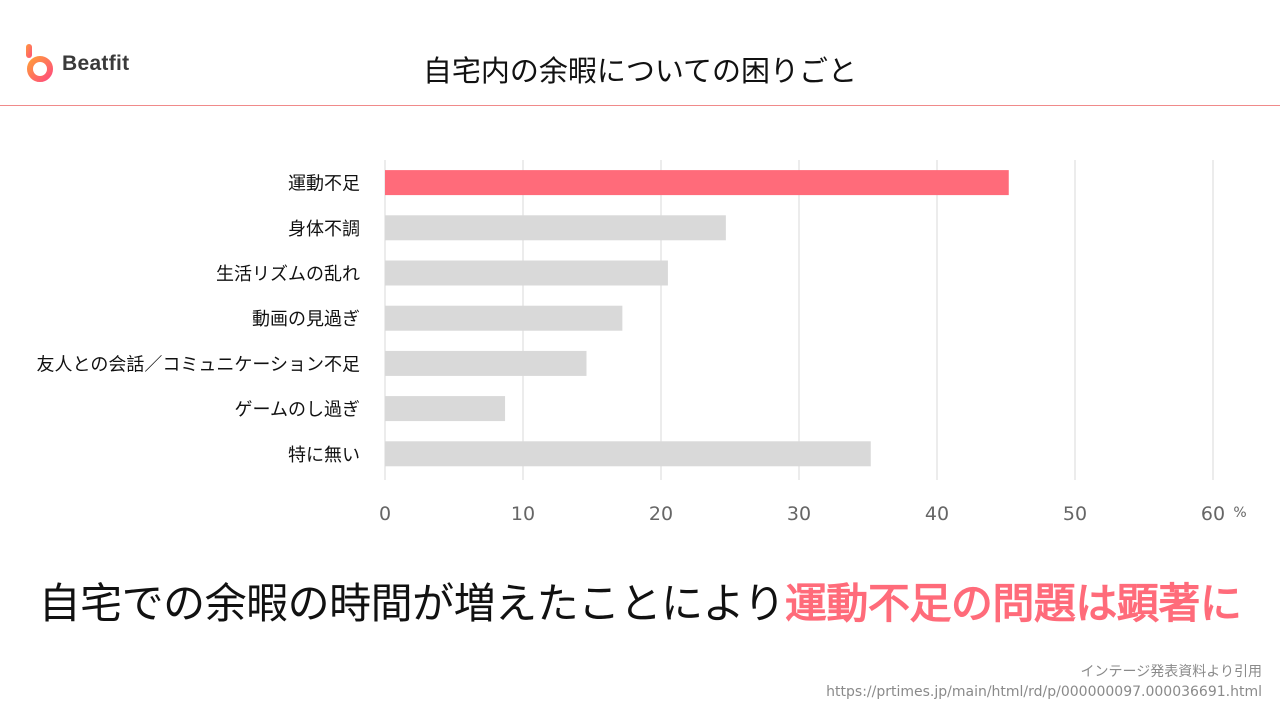 The height and width of the screenshot is (720, 1280). I want to click on x-tick-label: 0, so click(385, 514).